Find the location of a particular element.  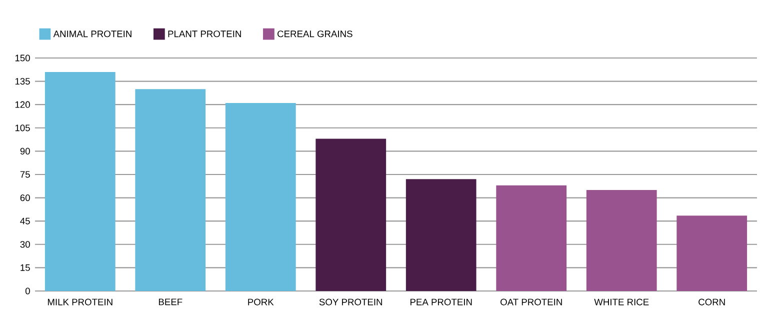

x-tick-label: MILK PROTEIN is located at coordinates (80, 302).